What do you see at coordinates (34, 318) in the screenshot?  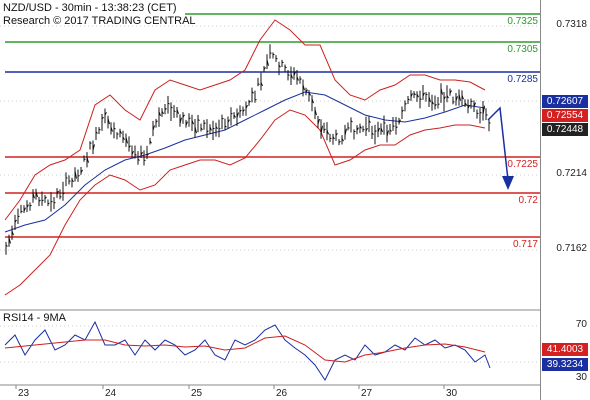 I see `rsi-title: RSI14 - 9MA` at bounding box center [34, 318].